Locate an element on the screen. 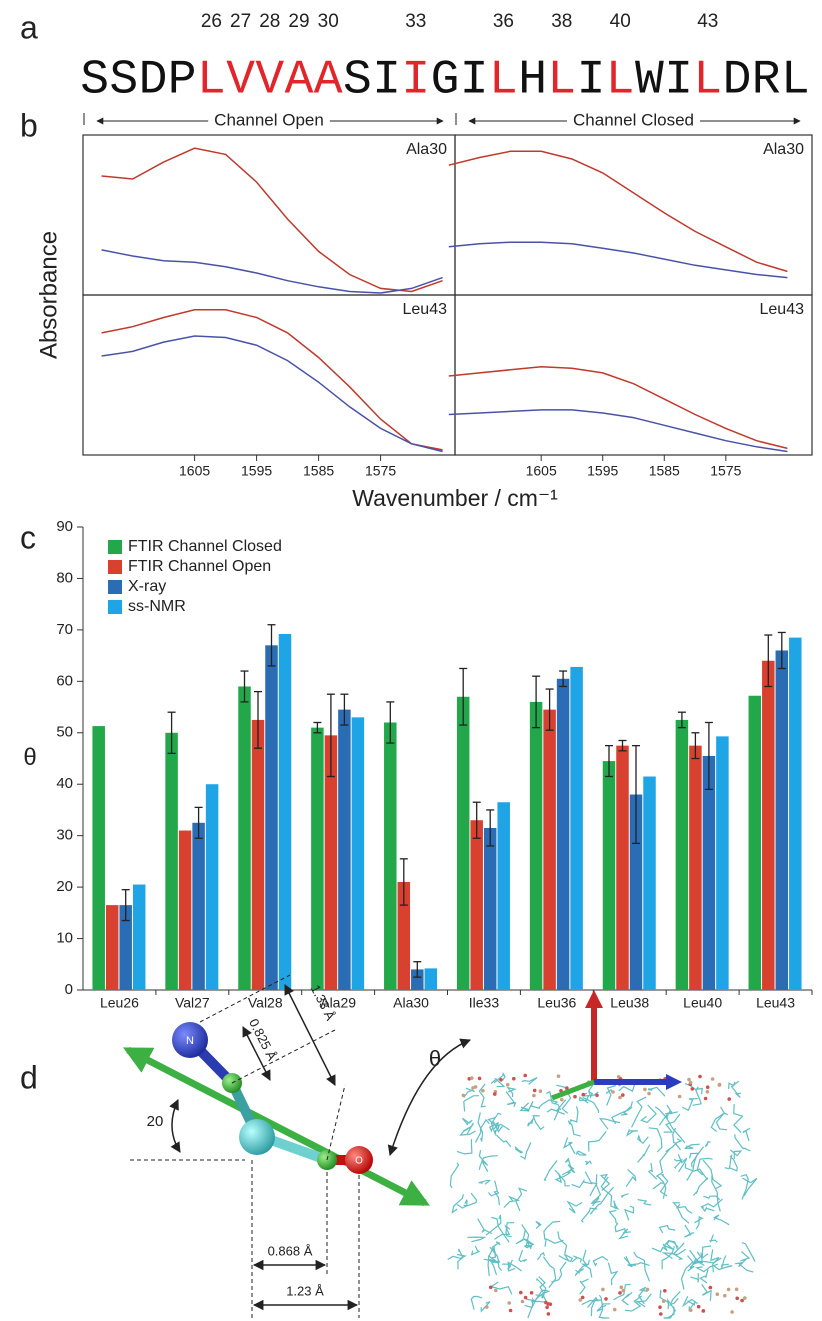 The image size is (822, 1321). residue-number: 43 is located at coordinates (707, 21).